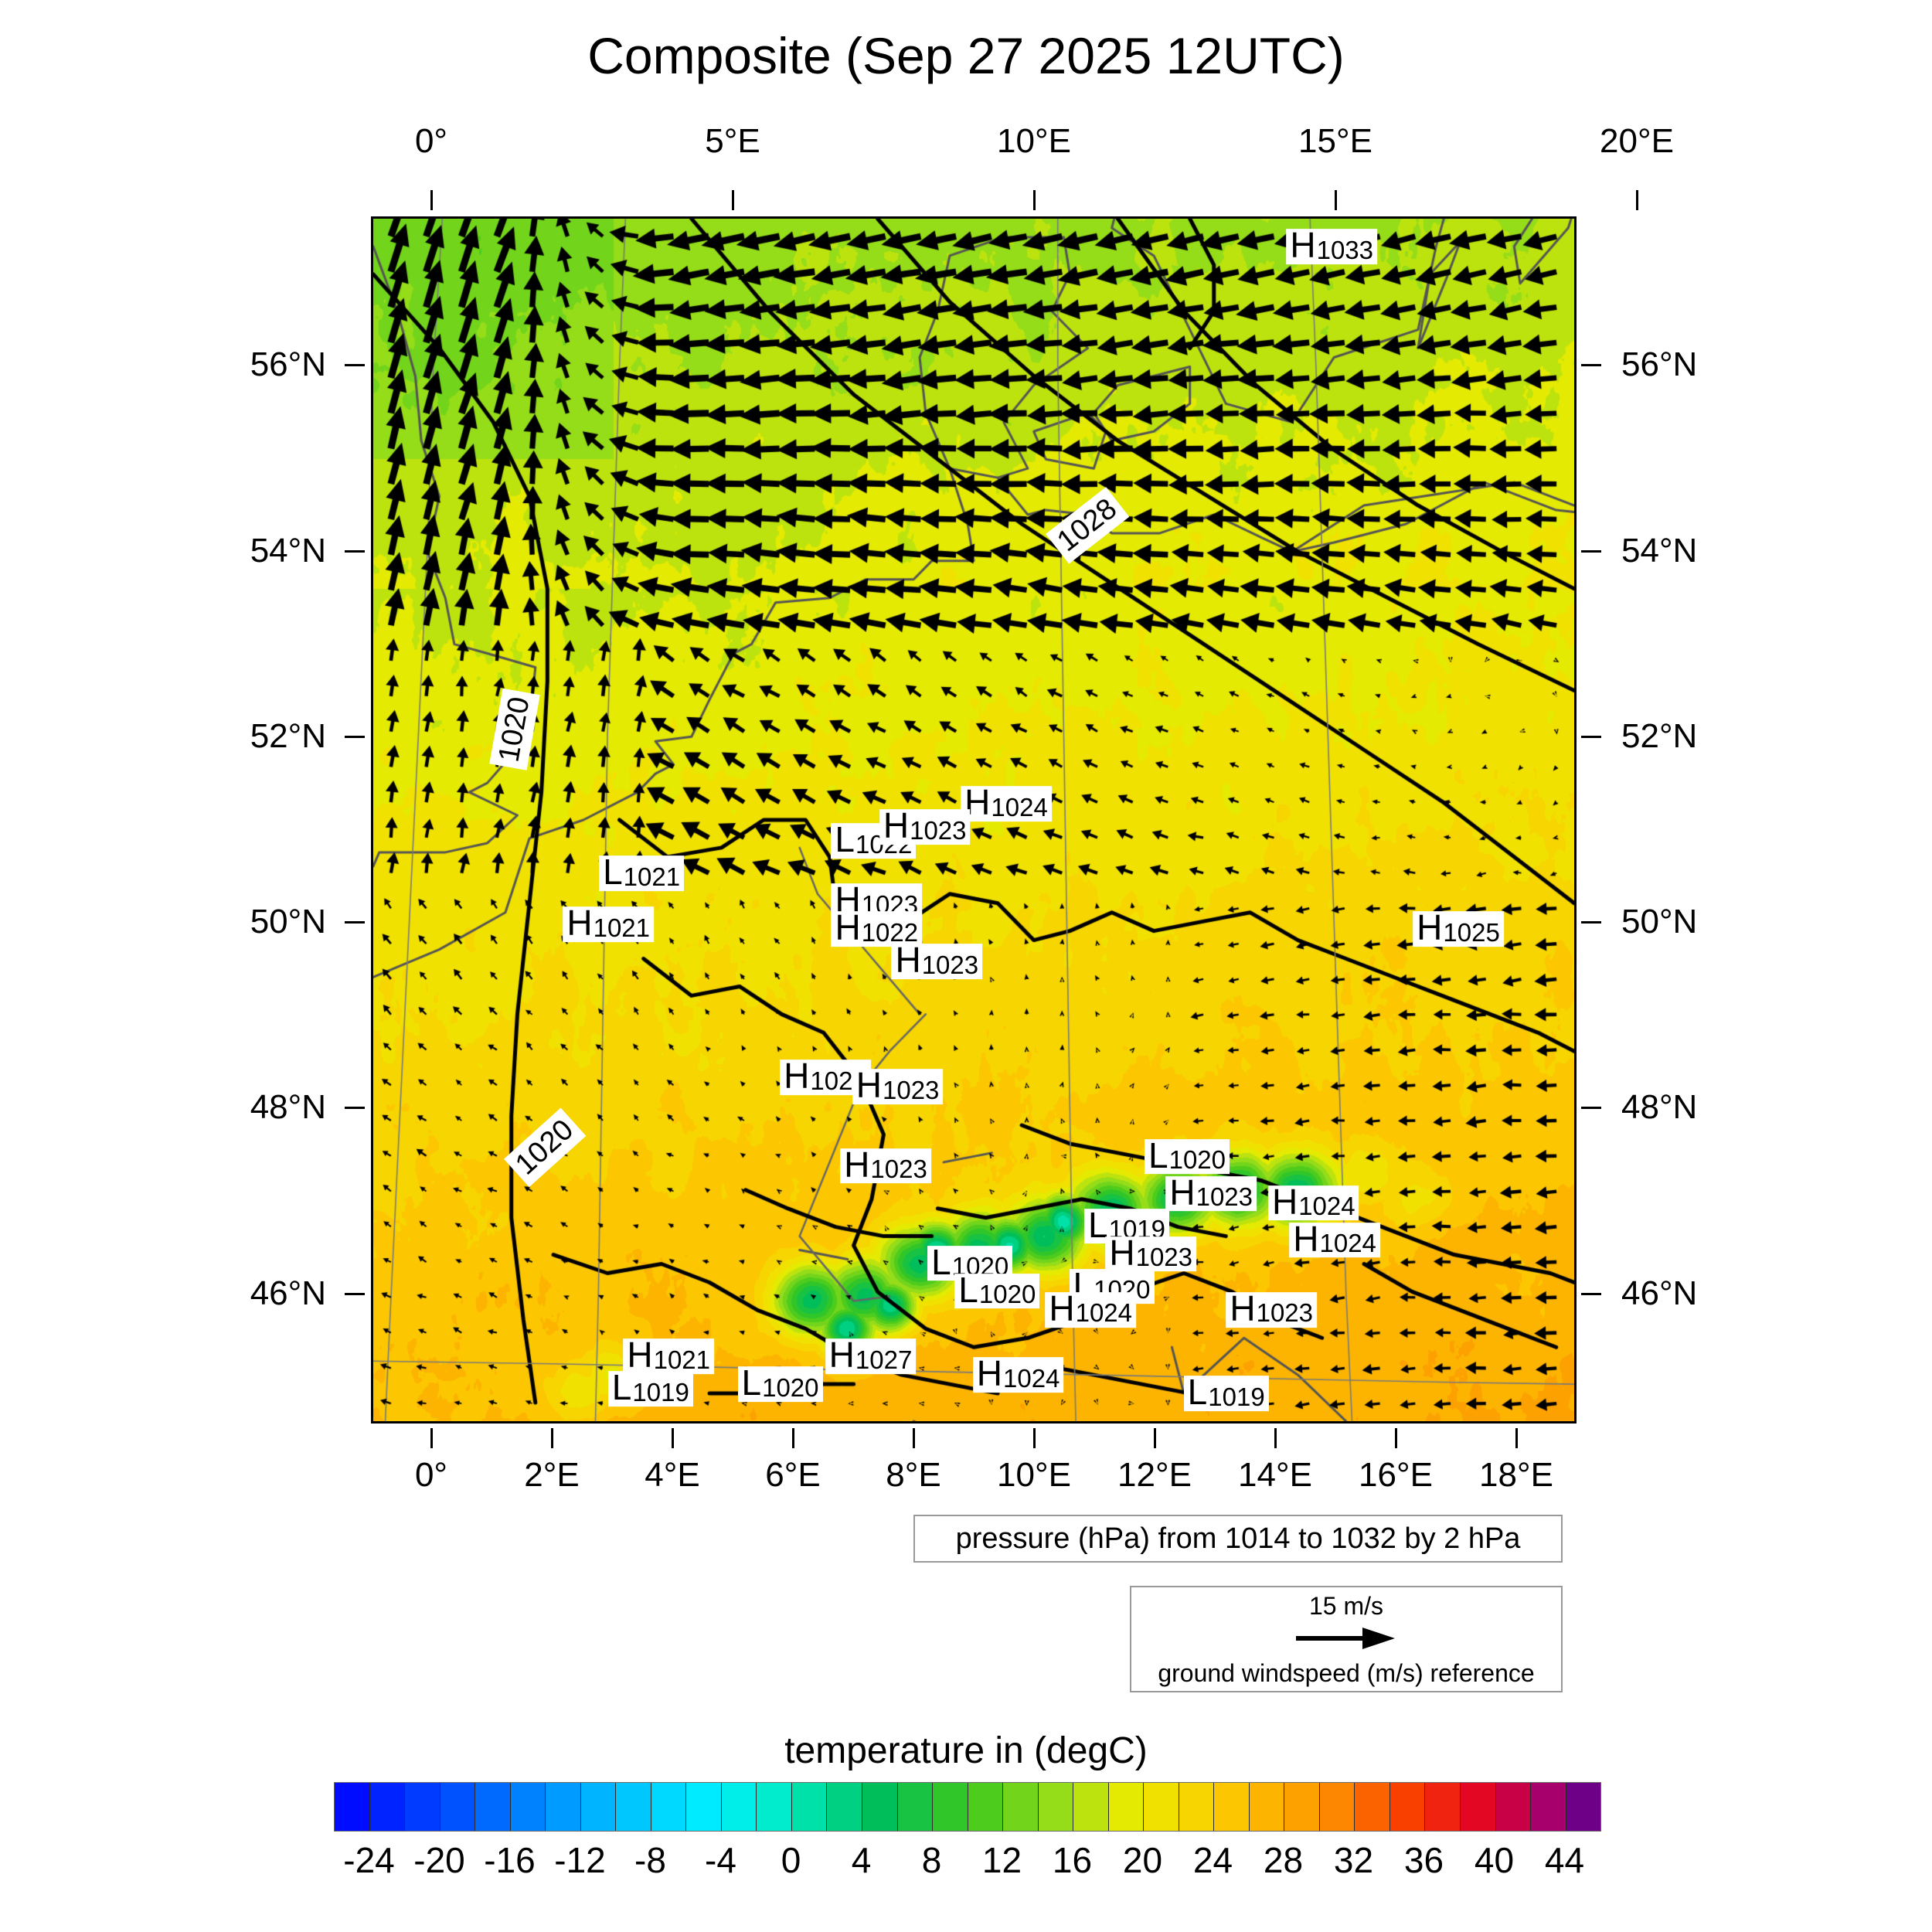 This screenshot has height=1932, width=1932. What do you see at coordinates (884, 1360) in the screenshot?
I see `pressure-marker-value: 1027` at bounding box center [884, 1360].